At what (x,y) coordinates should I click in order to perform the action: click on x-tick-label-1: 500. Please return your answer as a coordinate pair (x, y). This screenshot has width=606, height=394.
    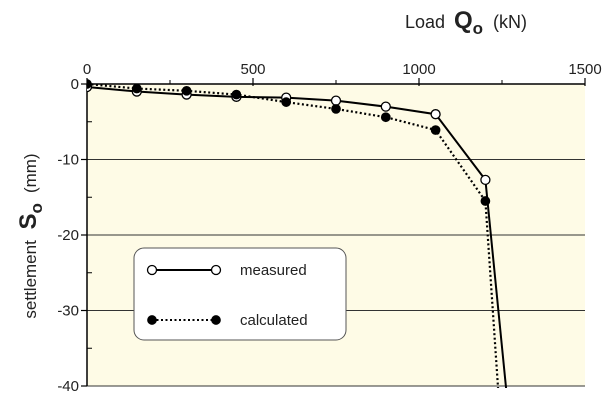
    Looking at the image, I should click on (252, 69).